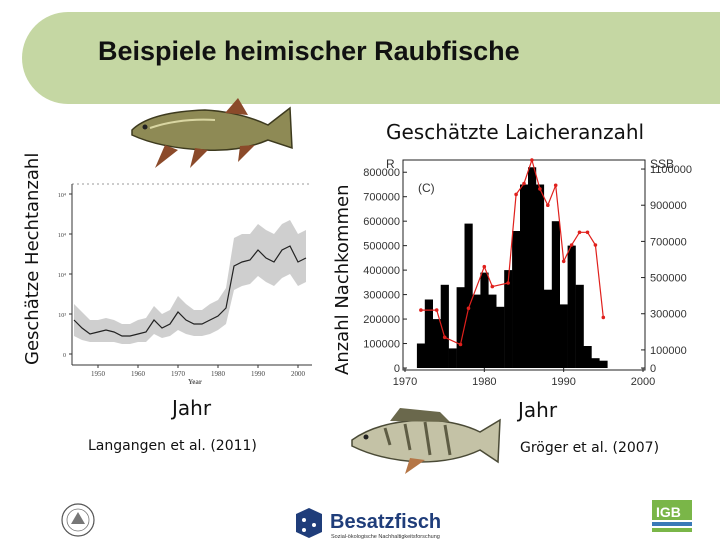 This screenshot has height=540, width=720. What do you see at coordinates (563, 382) in the screenshot?
I see `right-x-tick-label: 1990` at bounding box center [563, 382].